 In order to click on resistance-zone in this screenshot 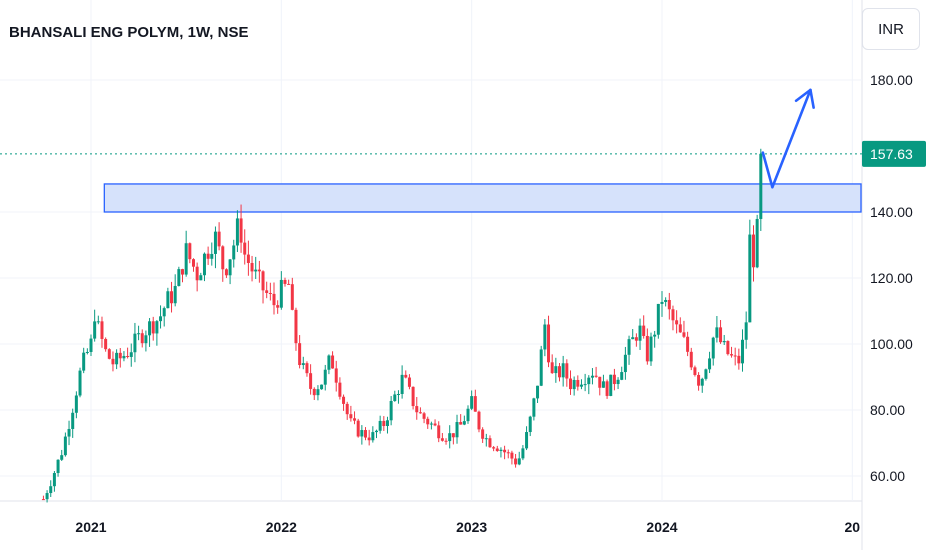, I will do `click(482, 198)`.